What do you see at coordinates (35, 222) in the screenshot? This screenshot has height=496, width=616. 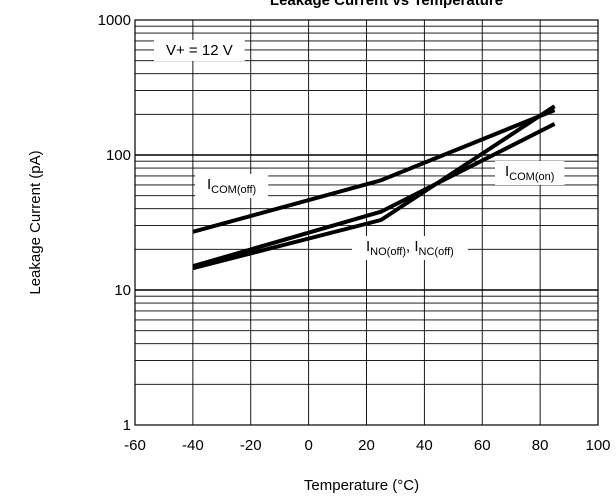 I see `y-axis-label: Leakage Current (pA)` at bounding box center [35, 222].